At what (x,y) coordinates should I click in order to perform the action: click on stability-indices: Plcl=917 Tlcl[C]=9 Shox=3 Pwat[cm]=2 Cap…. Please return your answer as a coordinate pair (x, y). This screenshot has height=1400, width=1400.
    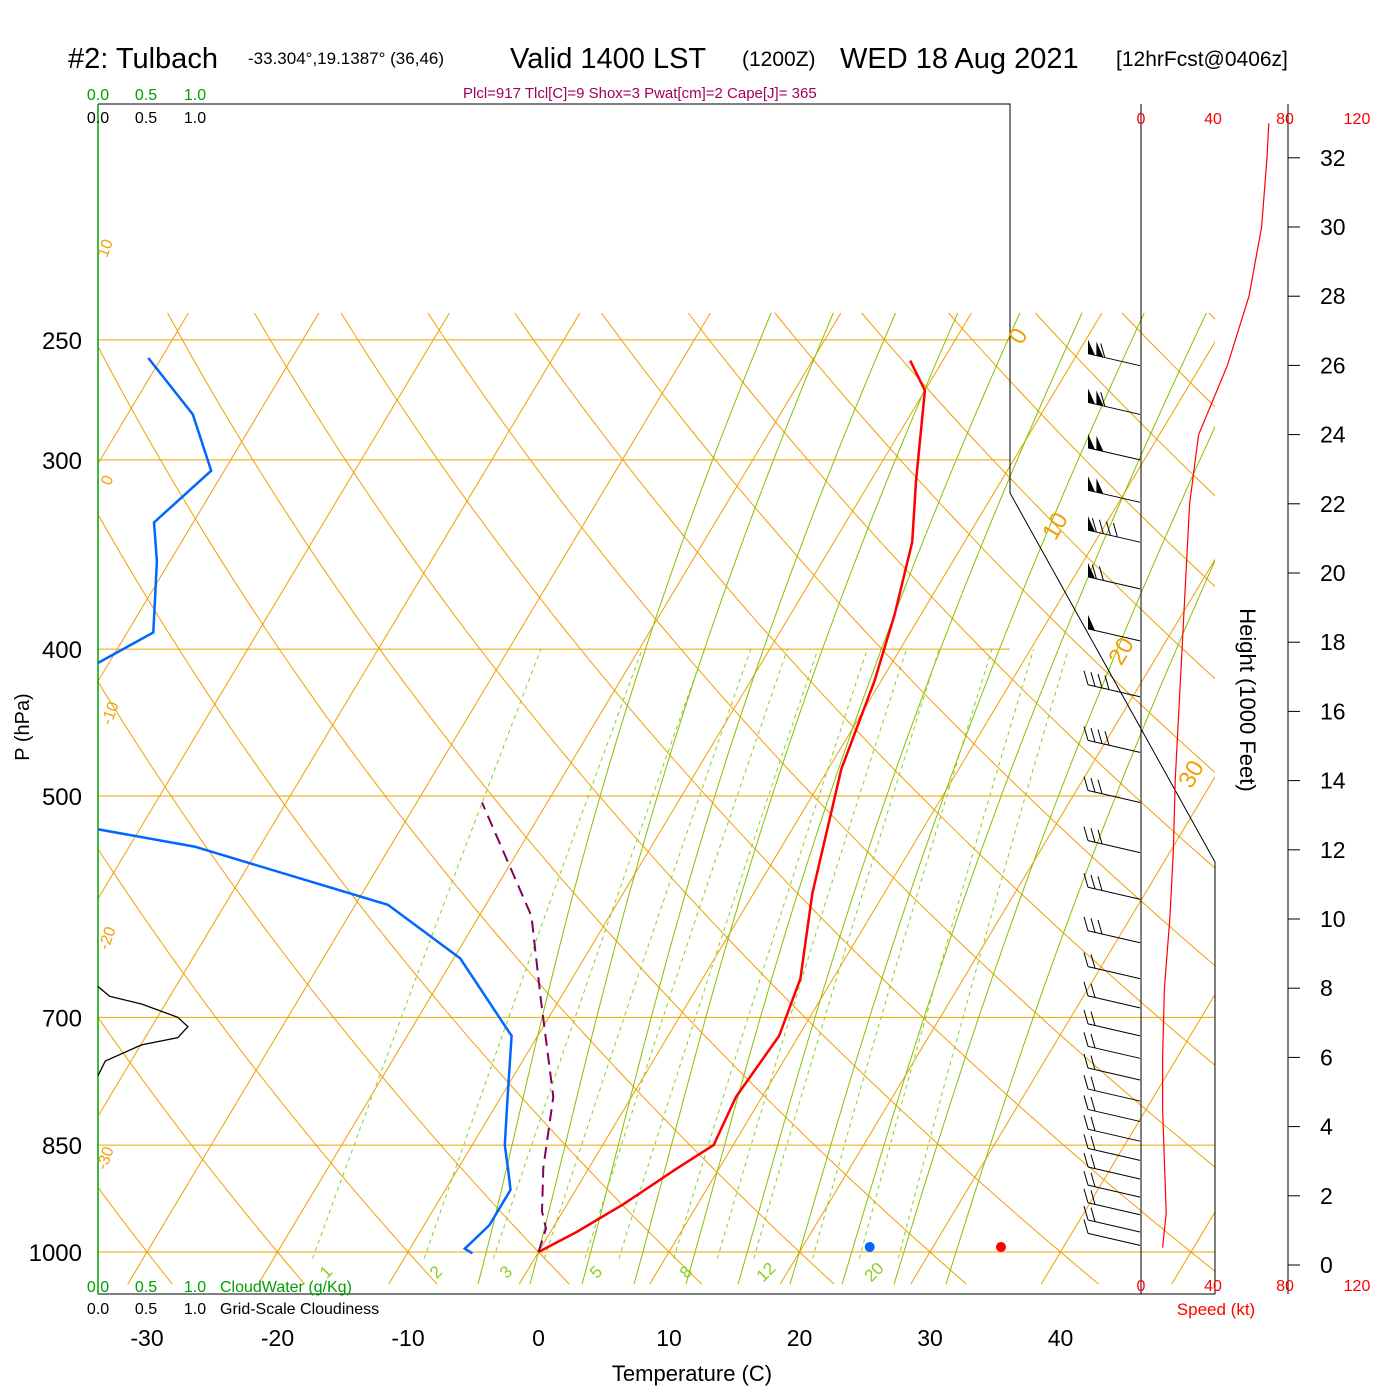
    Looking at the image, I should click on (640, 93).